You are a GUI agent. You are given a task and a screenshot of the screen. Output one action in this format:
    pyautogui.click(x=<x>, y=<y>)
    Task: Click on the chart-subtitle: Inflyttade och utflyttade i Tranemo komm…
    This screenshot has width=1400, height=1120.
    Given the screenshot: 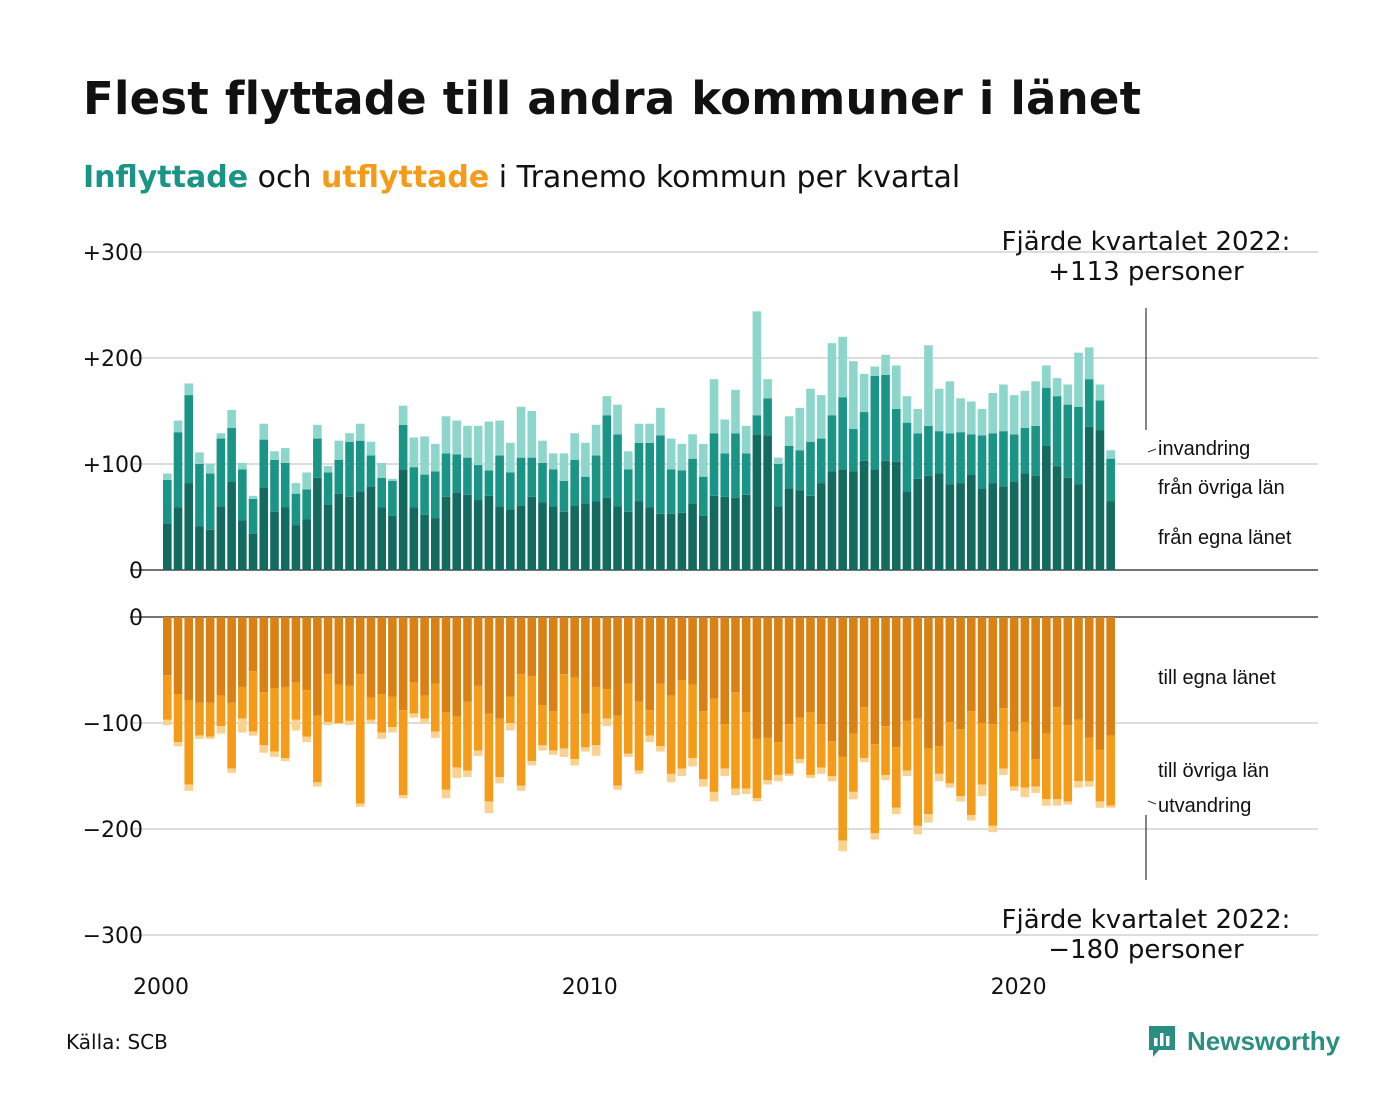 What is the action you would take?
    pyautogui.click(x=521, y=177)
    